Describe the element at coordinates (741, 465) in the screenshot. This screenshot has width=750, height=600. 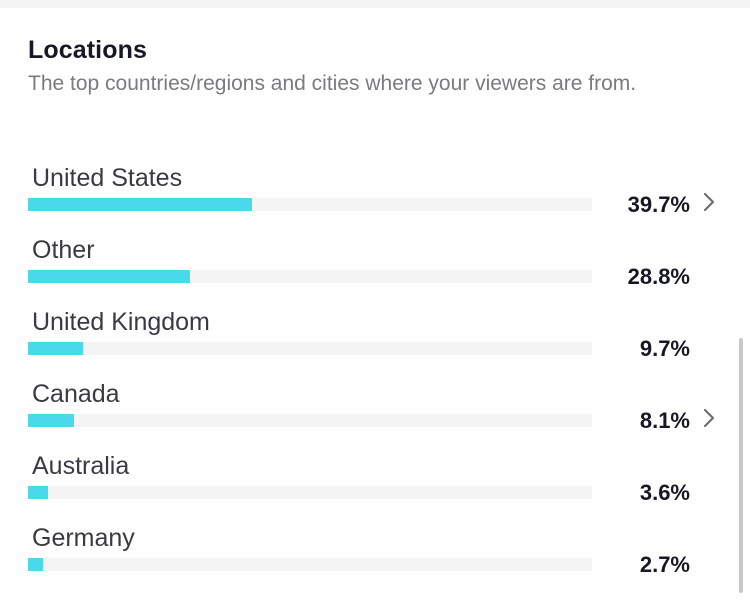
I see `scrollbar` at that location.